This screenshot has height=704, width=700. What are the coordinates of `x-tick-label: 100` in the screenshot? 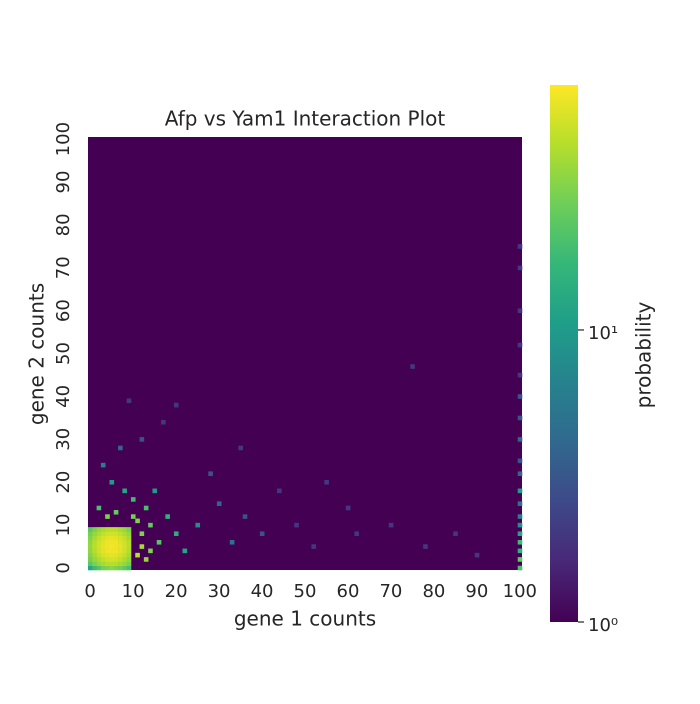 It's located at (520, 591).